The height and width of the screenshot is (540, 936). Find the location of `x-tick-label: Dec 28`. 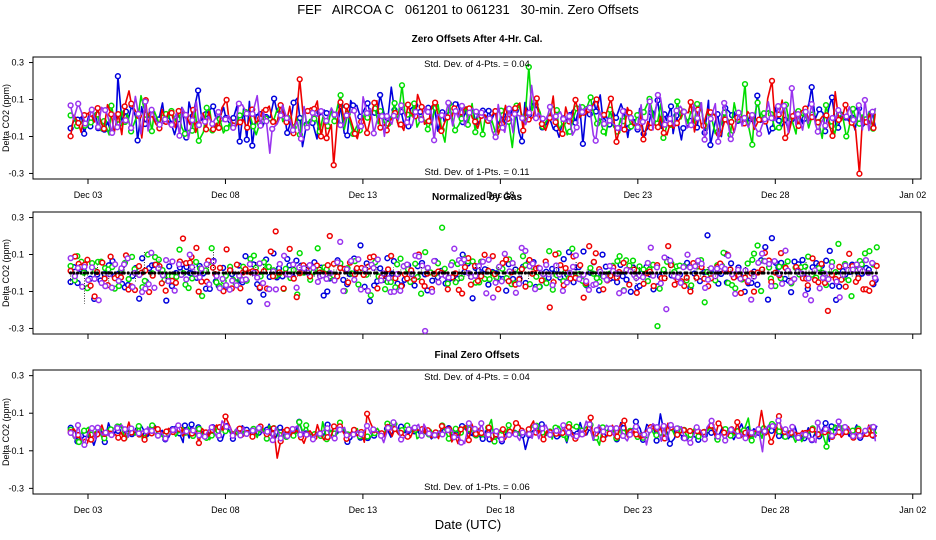

x-tick-label: Dec 28 is located at coordinates (775, 195).